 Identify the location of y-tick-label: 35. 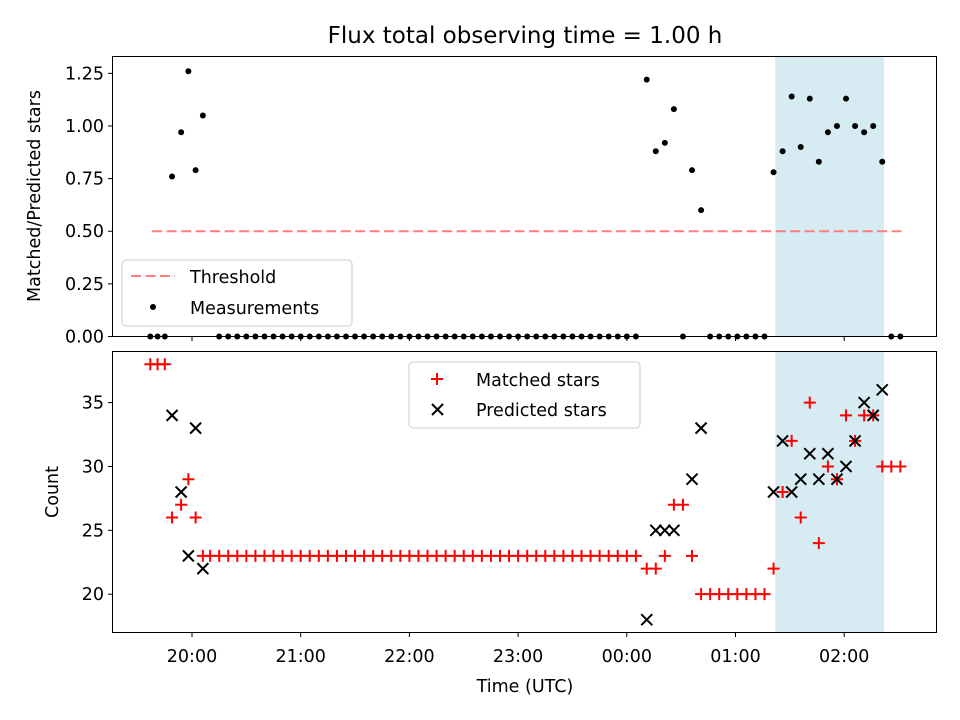
(93, 404).